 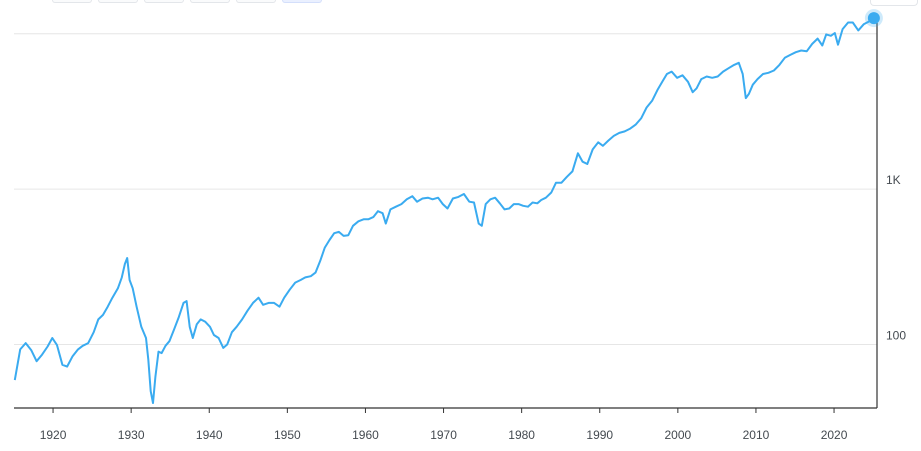 I want to click on chart-options-button, so click(x=894, y=3).